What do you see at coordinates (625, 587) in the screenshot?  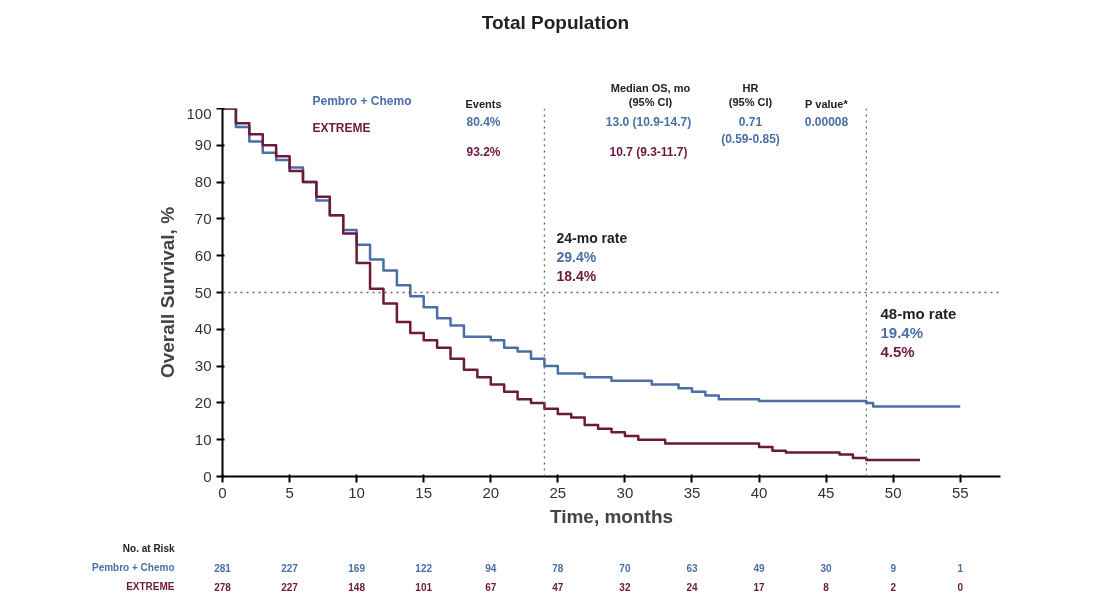 I see `text: 32` at bounding box center [625, 587].